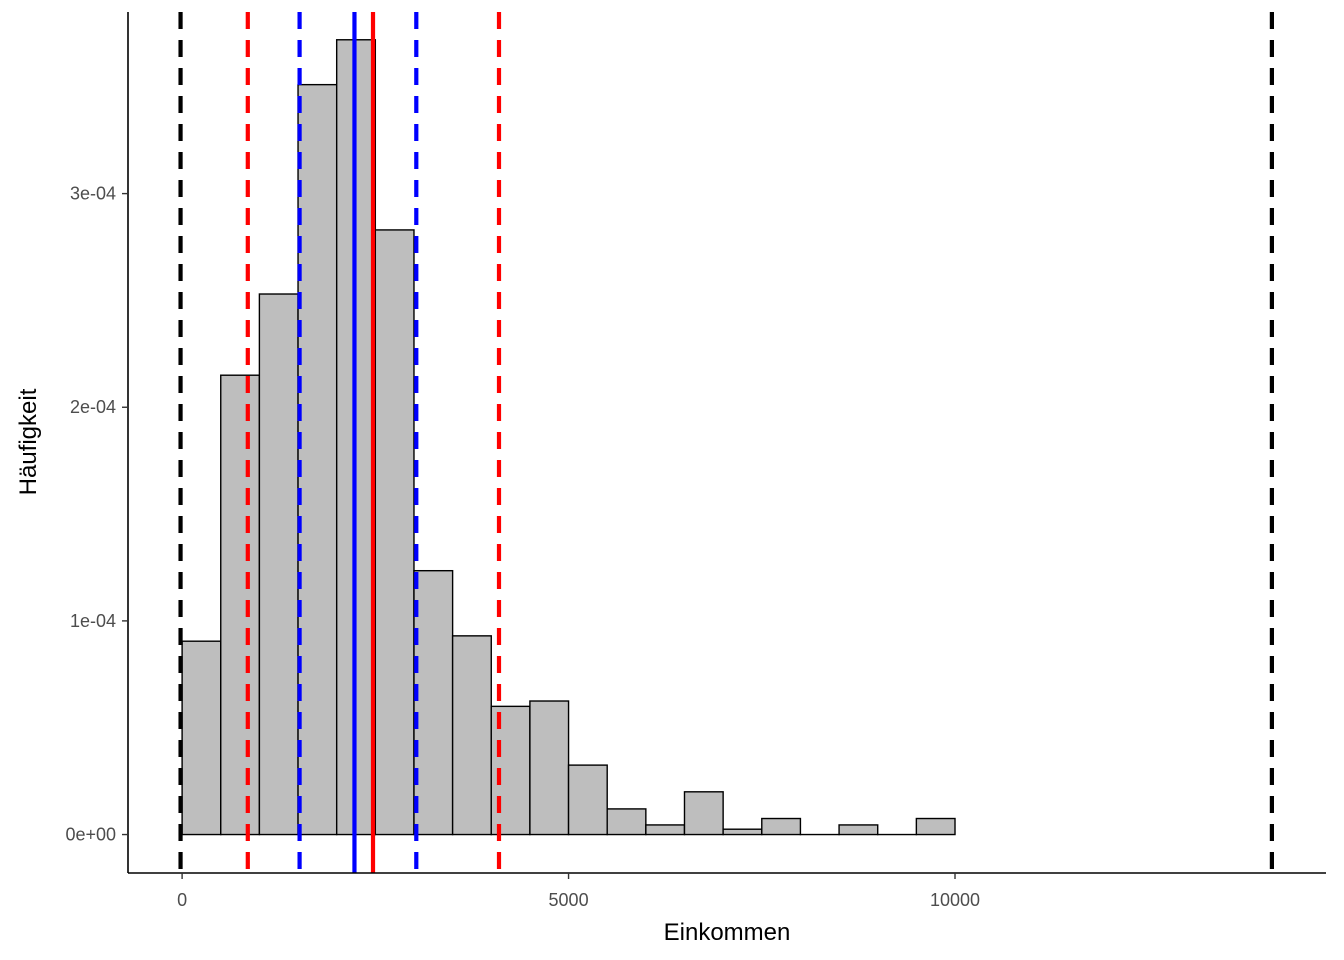  Describe the element at coordinates (93, 407) in the screenshot. I see `y-tick-label-2: 2e-04` at that location.